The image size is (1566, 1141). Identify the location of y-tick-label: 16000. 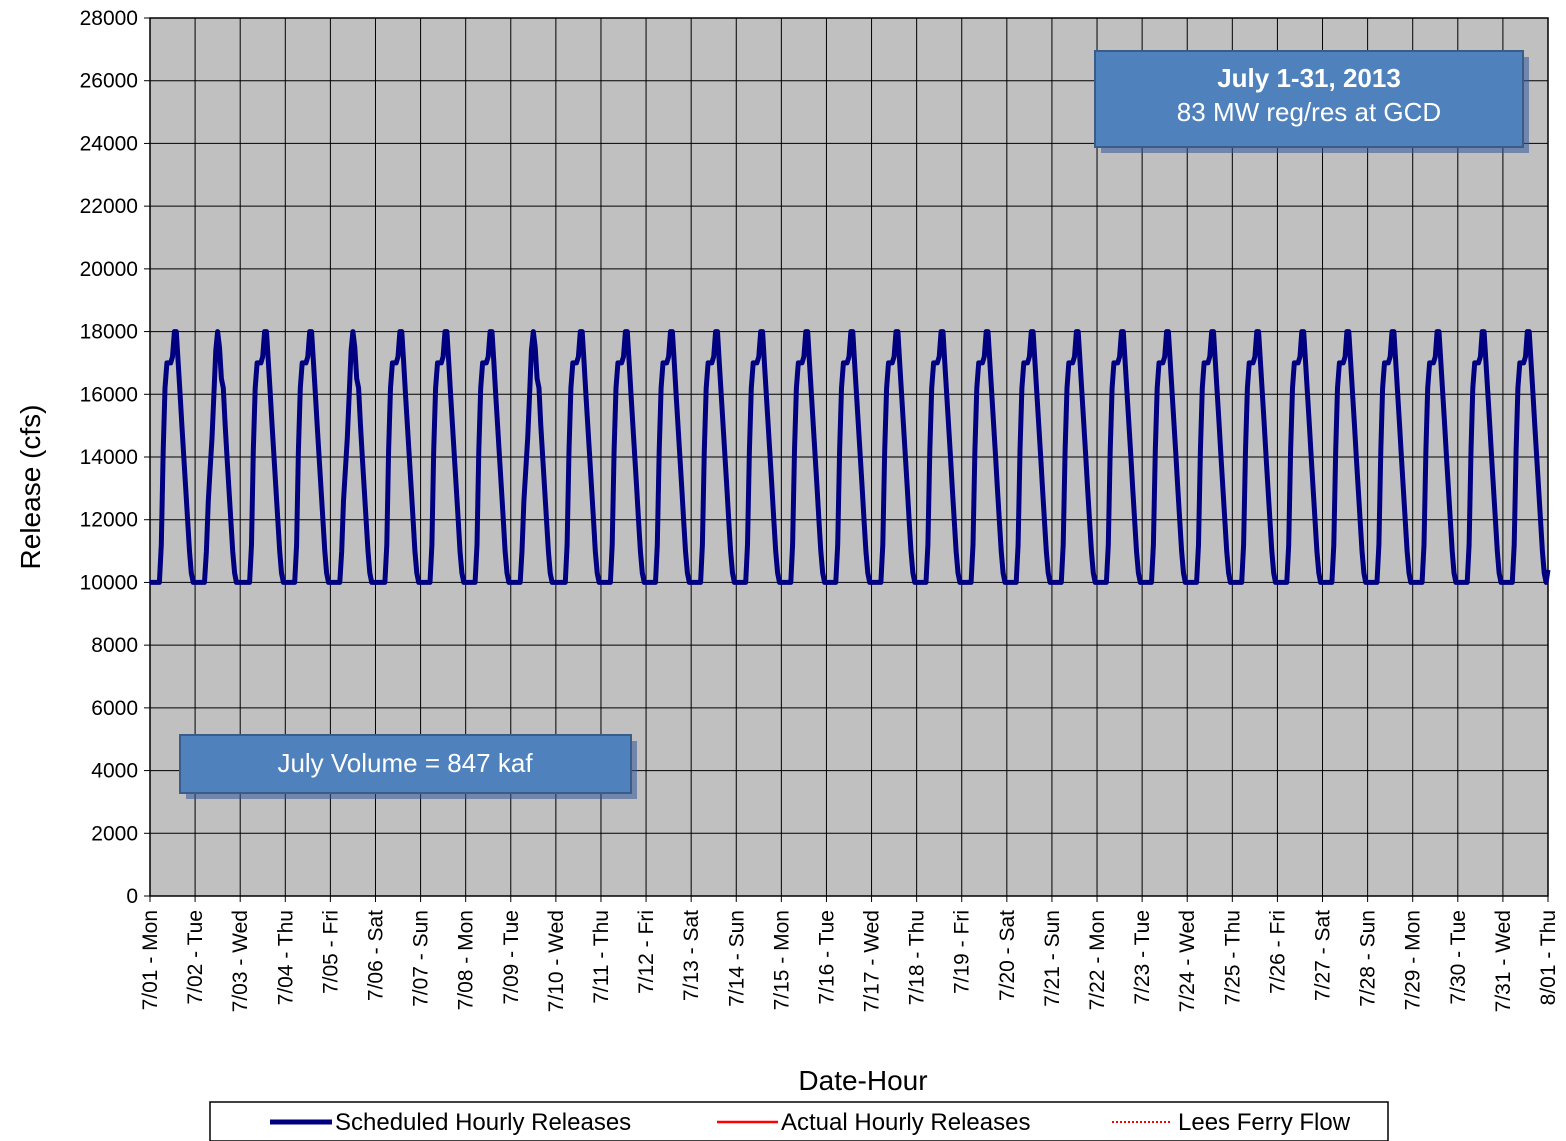
(109, 394).